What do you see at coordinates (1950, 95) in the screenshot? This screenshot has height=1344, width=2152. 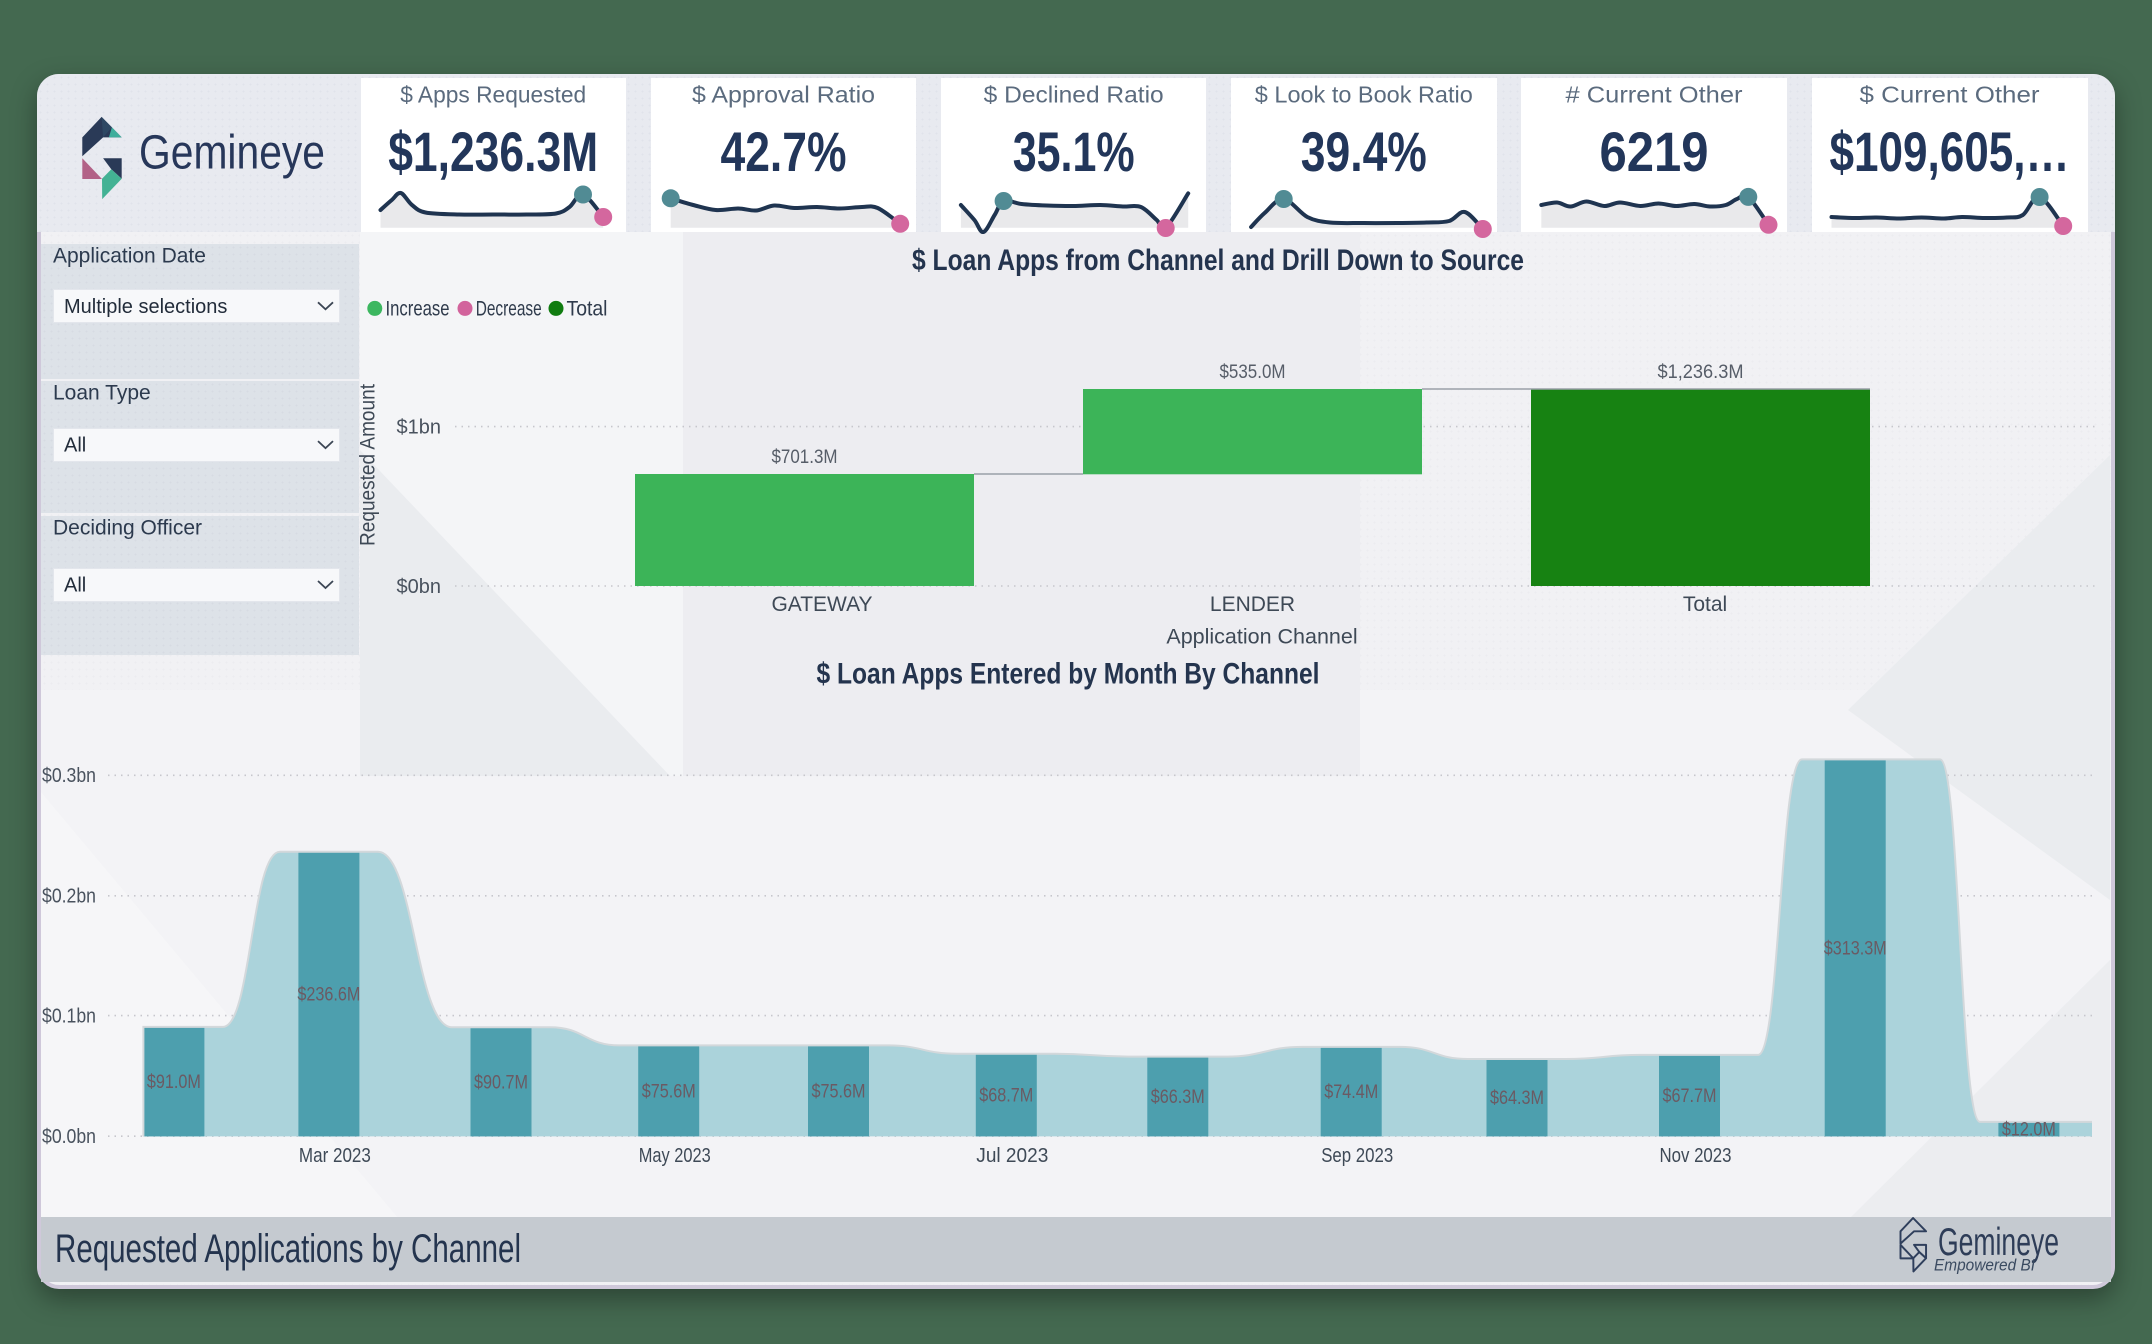 I see `svg-text: $ Current Other` at bounding box center [1950, 95].